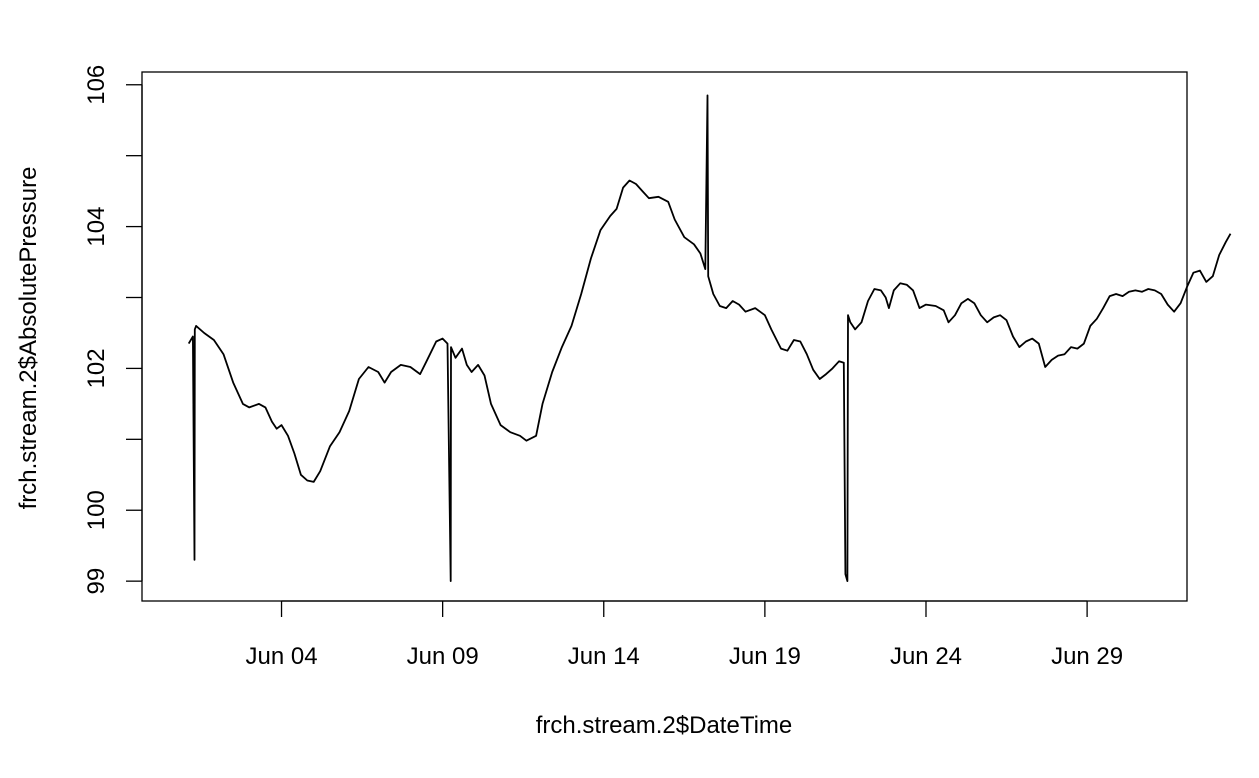  Describe the element at coordinates (443, 656) in the screenshot. I see `x-tick-label: Jun 09` at that location.